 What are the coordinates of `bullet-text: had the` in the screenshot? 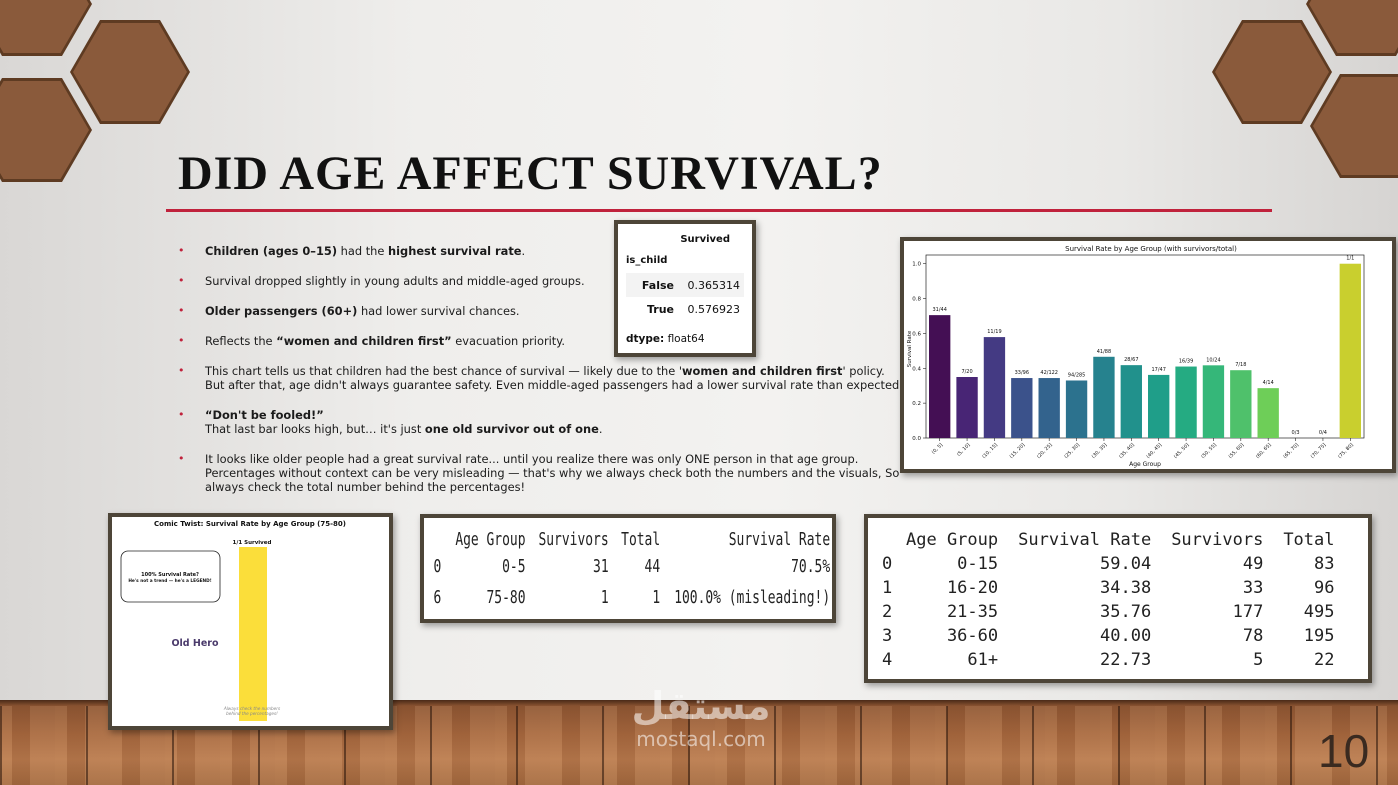 It's located at (363, 251).